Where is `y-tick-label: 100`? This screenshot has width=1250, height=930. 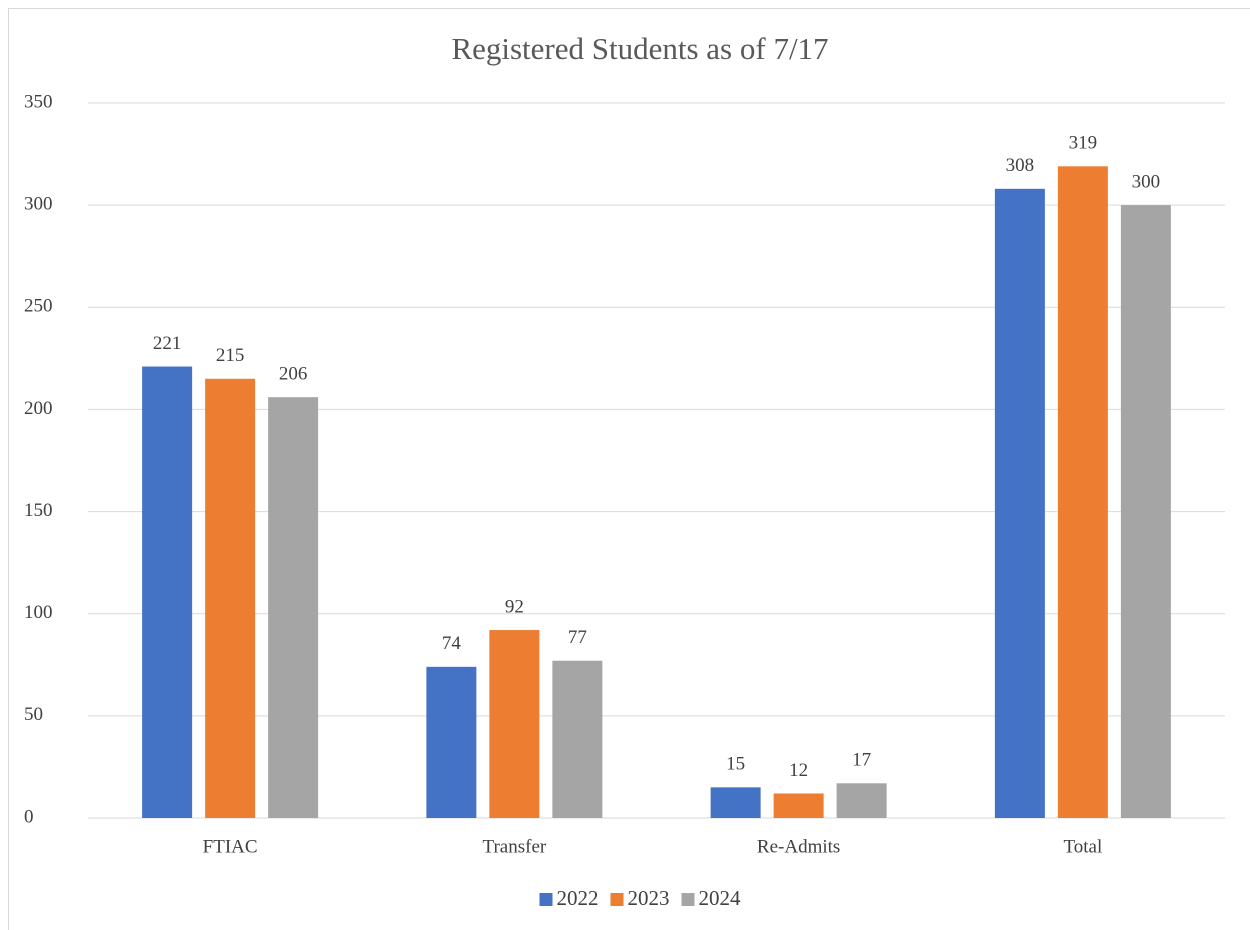 y-tick-label: 100 is located at coordinates (38, 612).